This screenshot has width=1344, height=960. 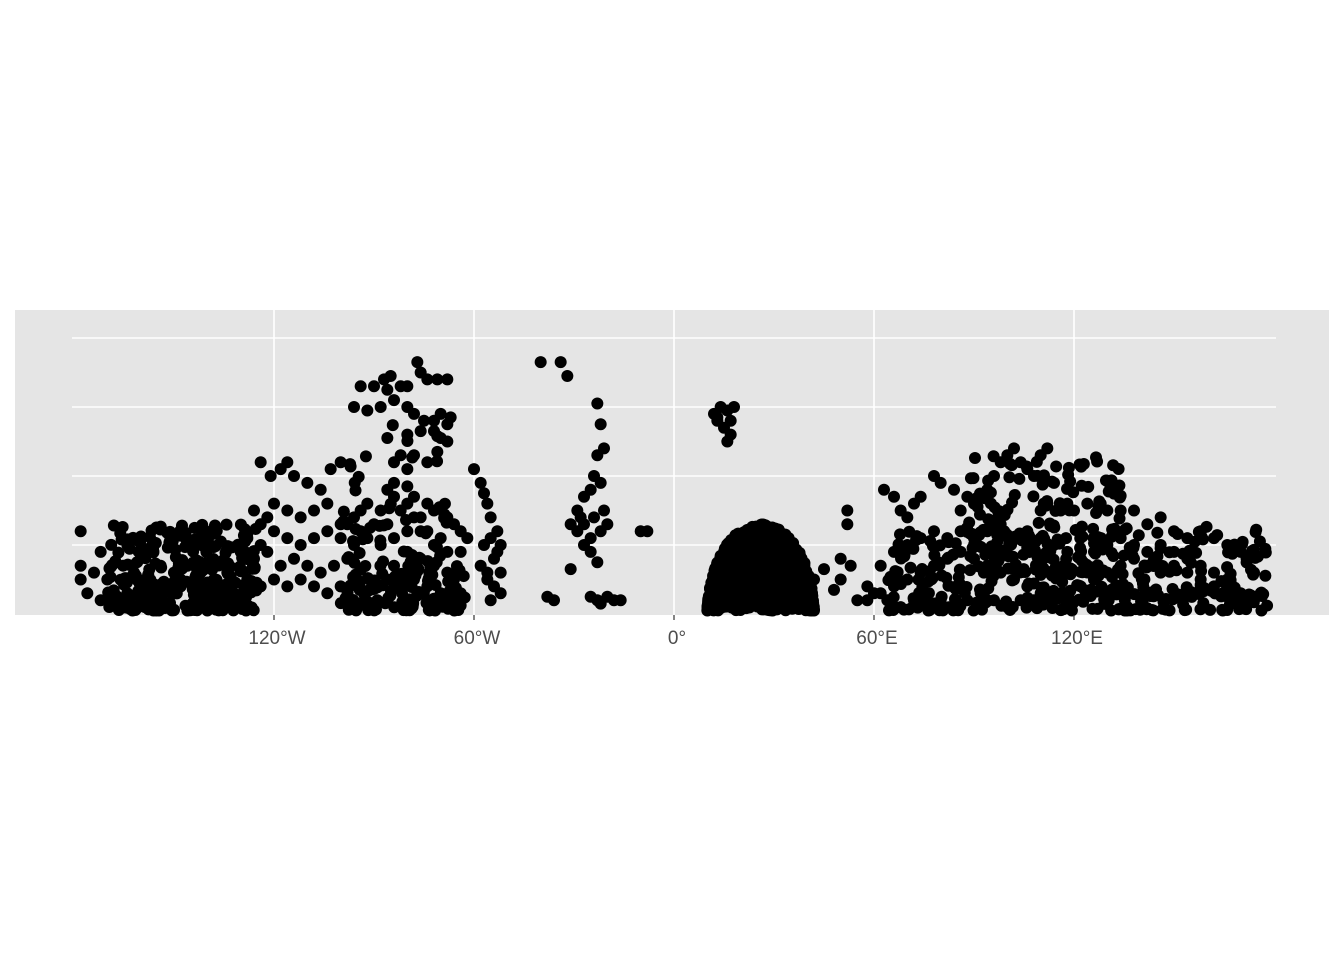 I want to click on x-axis: 120°W 60°W 0° 60°E 120°E, so click(x=675, y=632).